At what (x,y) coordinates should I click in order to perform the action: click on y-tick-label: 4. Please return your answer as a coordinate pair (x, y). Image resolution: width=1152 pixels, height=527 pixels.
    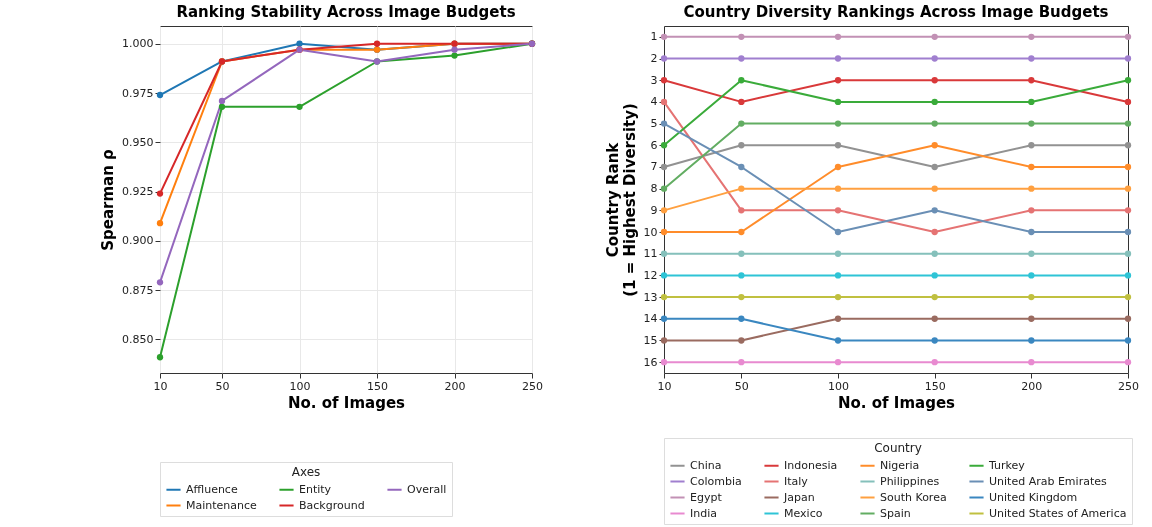
    Looking at the image, I should click on (654, 102).